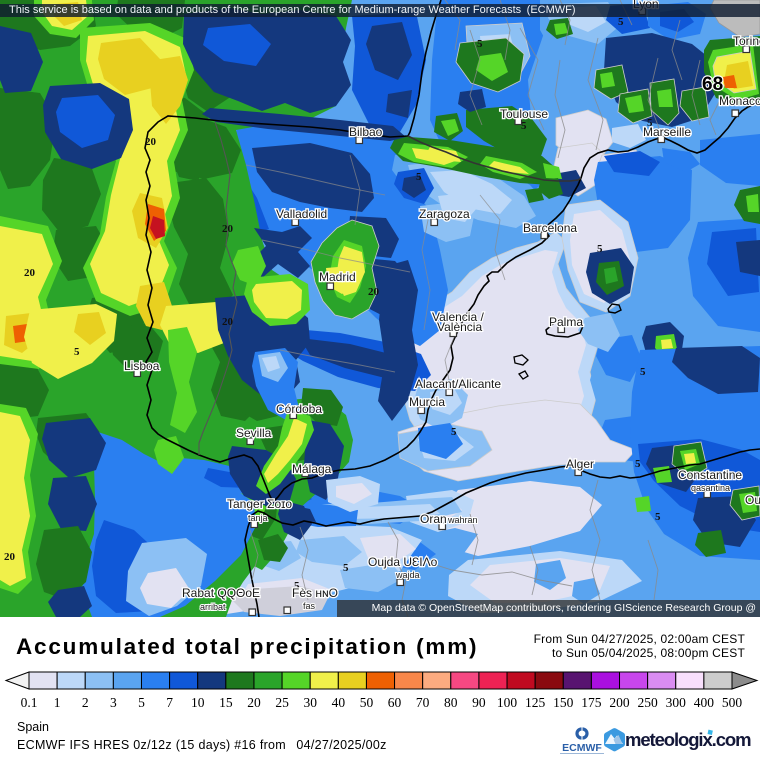 The image size is (760, 760). What do you see at coordinates (221, 593) in the screenshot?
I see `svg-text: Rabat QQΘoE` at bounding box center [221, 593].